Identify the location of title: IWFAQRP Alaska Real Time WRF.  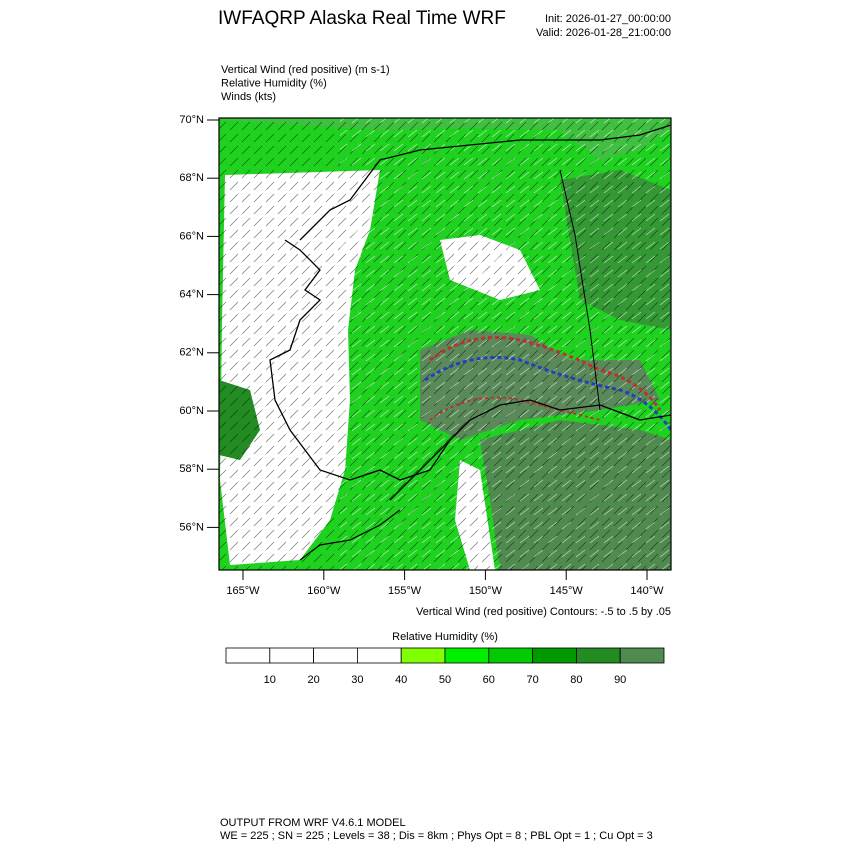
(362, 18).